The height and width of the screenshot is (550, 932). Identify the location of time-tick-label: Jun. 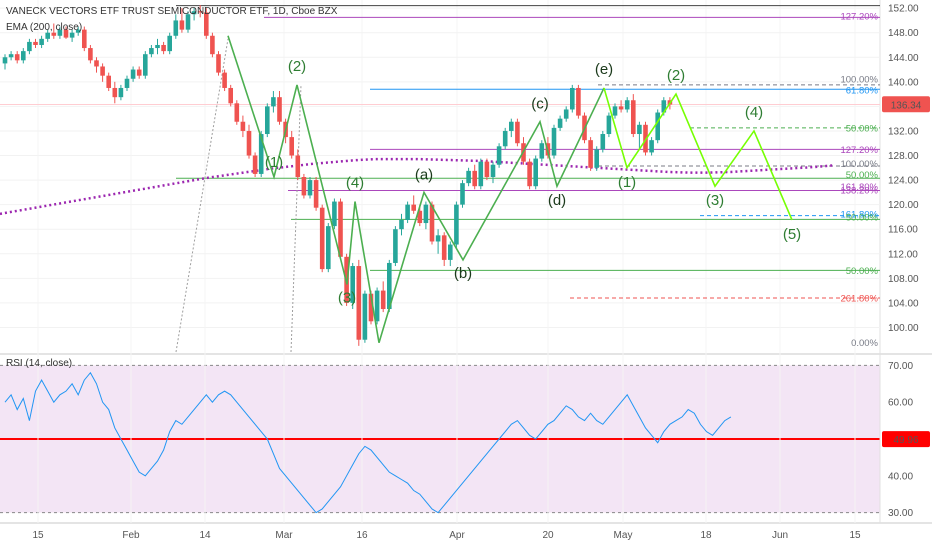
(780, 535).